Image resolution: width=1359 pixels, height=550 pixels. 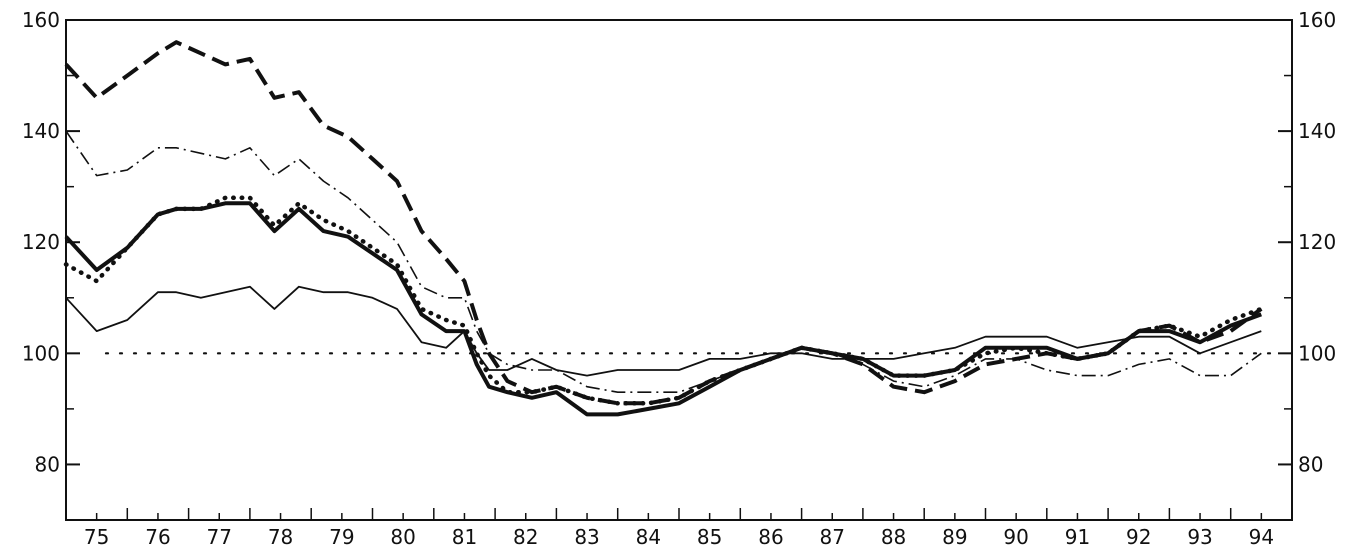 What do you see at coordinates (41, 20) in the screenshot?
I see `y-tick-label-left: 160` at bounding box center [41, 20].